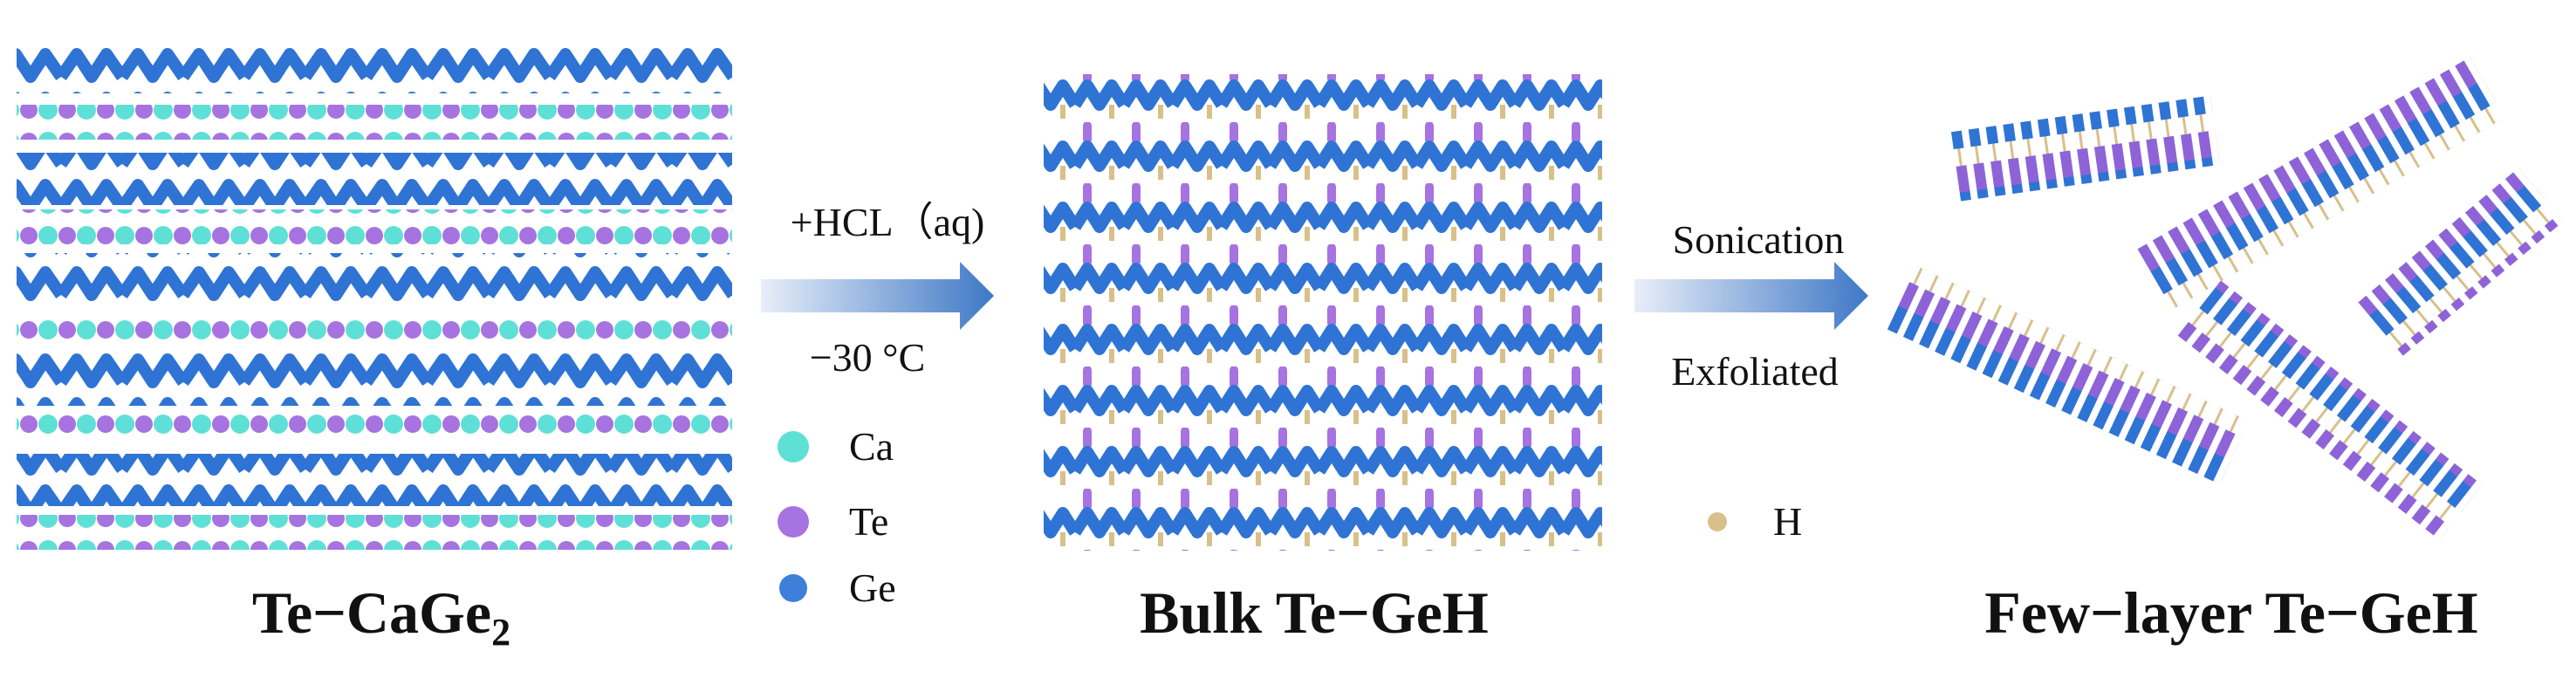  Describe the element at coordinates (868, 357) in the screenshot. I see `arrow-label: −30 °C` at that location.